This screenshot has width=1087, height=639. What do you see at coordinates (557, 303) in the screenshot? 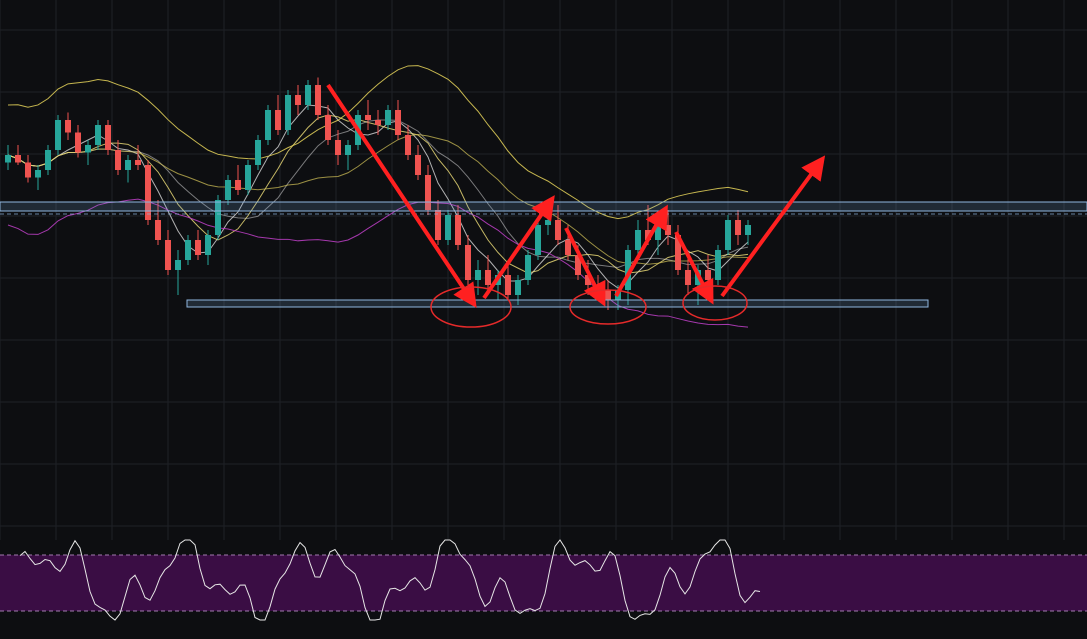
I see `support-zone` at bounding box center [557, 303].